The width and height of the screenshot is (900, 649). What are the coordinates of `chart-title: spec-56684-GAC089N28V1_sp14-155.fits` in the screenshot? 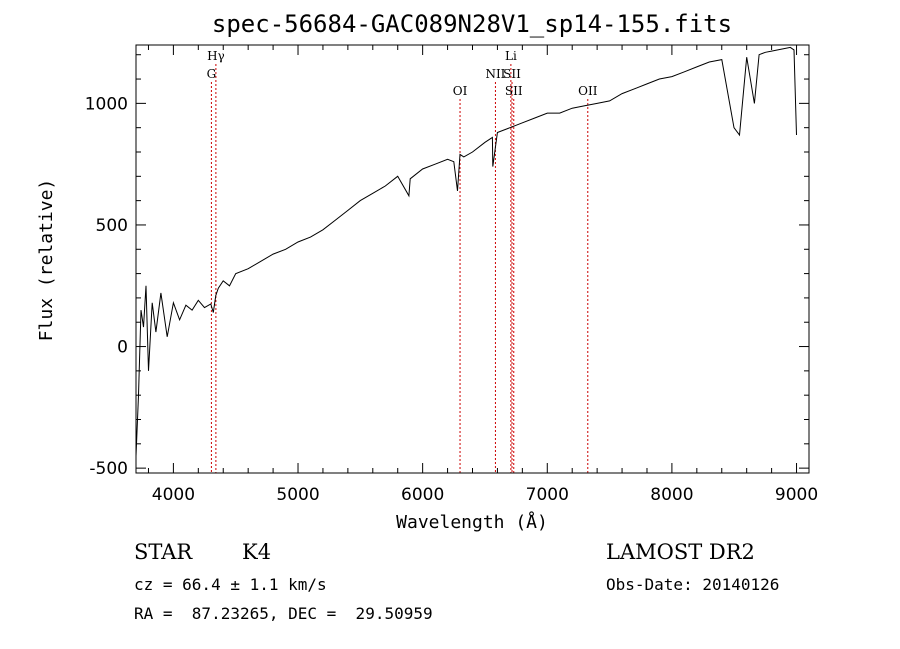 It's located at (472, 24).